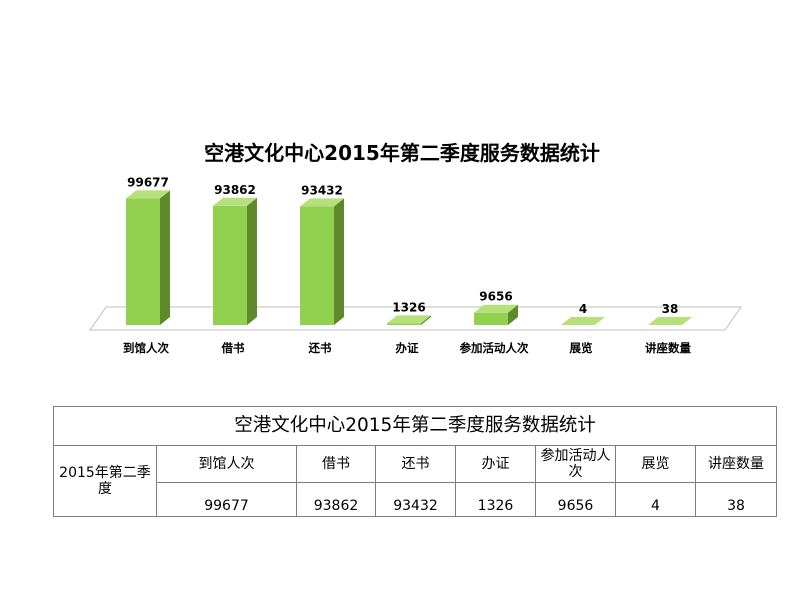  What do you see at coordinates (415, 426) in the screenshot?
I see `table-title: 空港文化中心2015年第二季度服务数据统计` at bounding box center [415, 426].